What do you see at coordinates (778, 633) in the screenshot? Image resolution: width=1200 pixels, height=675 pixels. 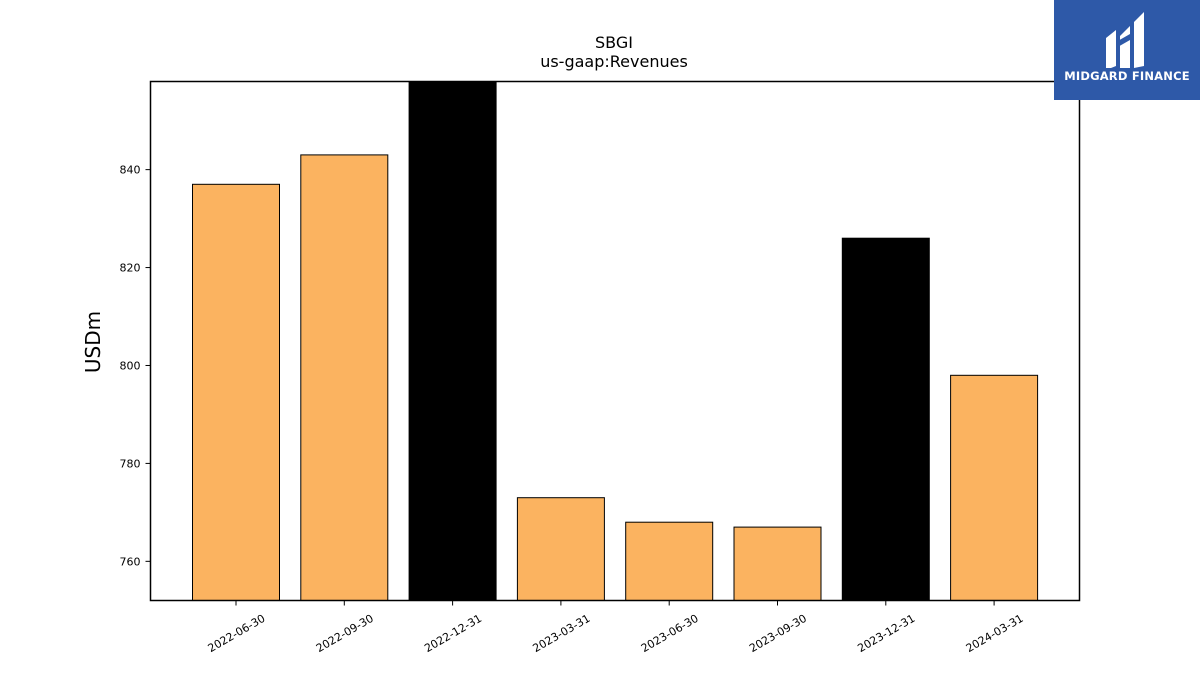 I see `x-tick-label: 2023-09-30` at bounding box center [778, 633].